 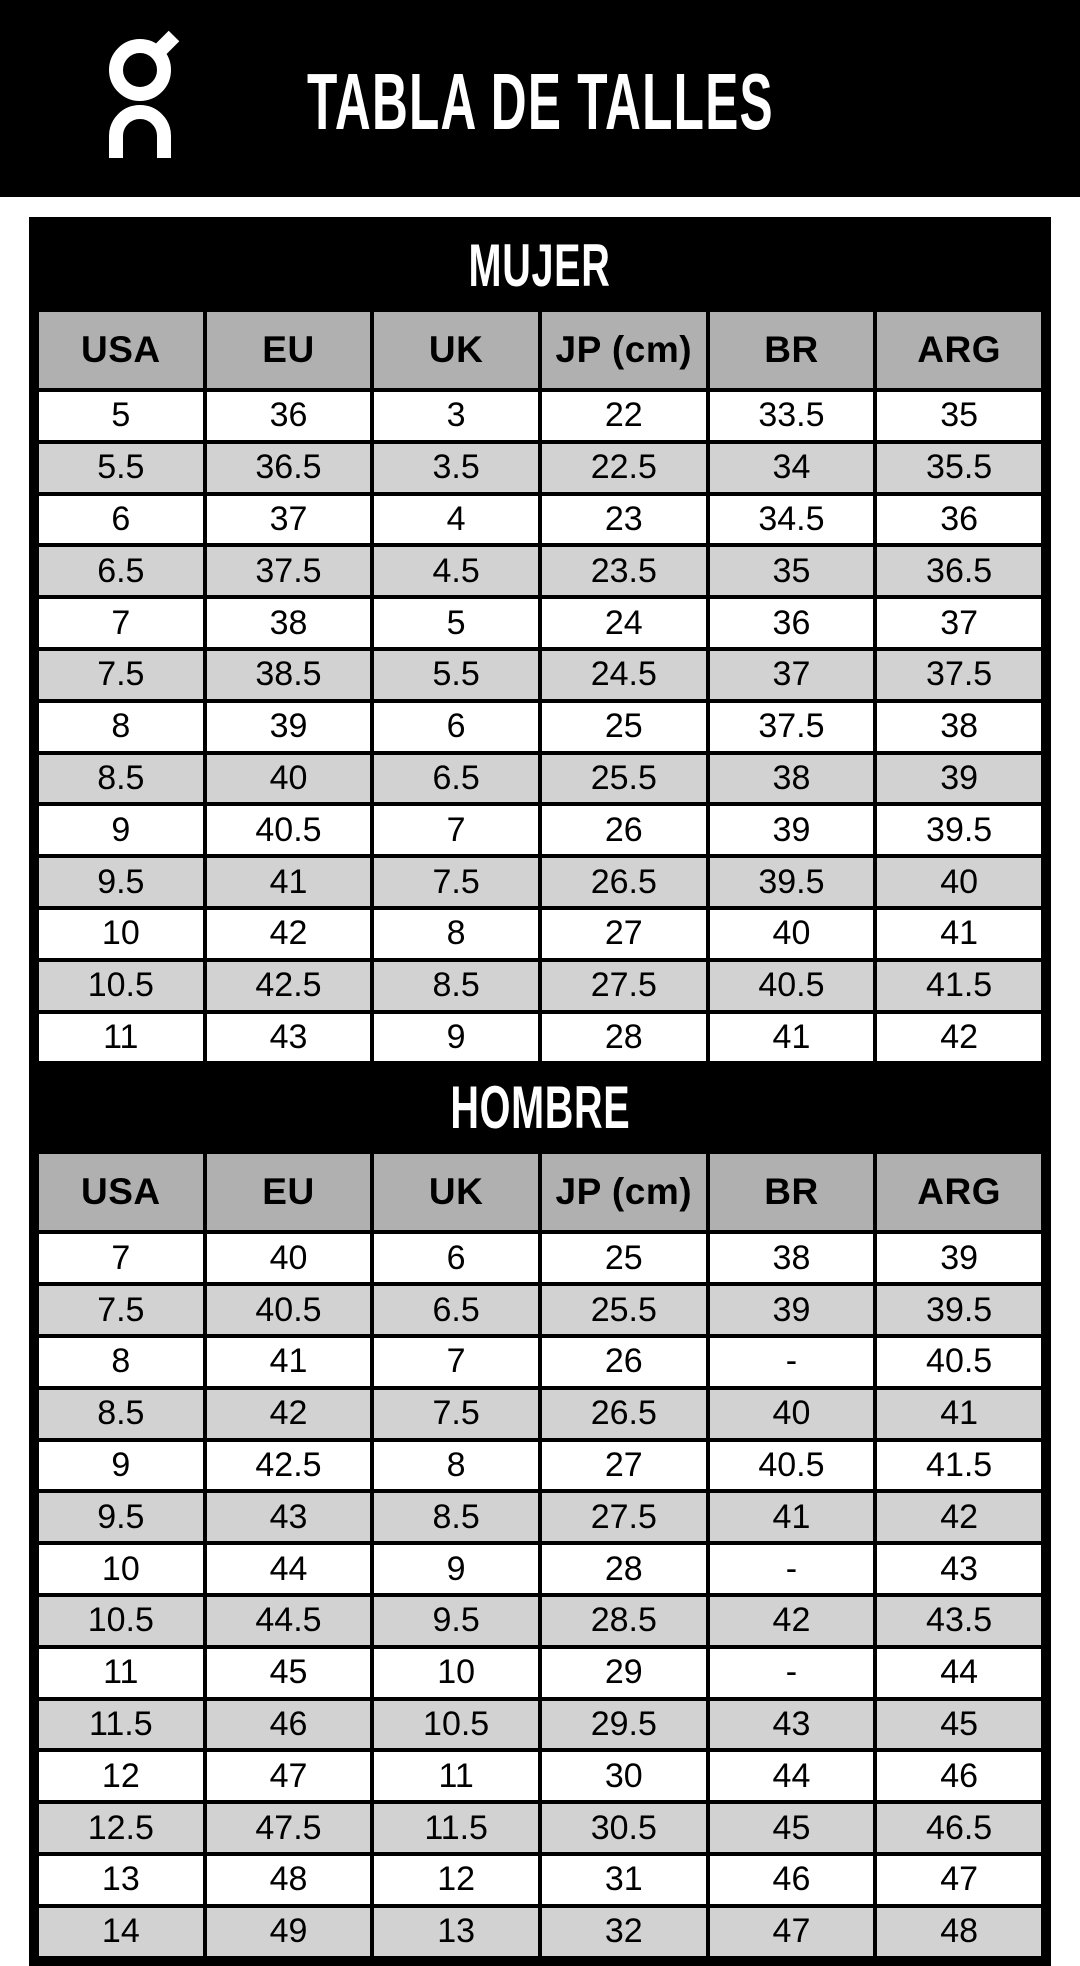 I want to click on size-cell: 11.5, so click(x=456, y=1828).